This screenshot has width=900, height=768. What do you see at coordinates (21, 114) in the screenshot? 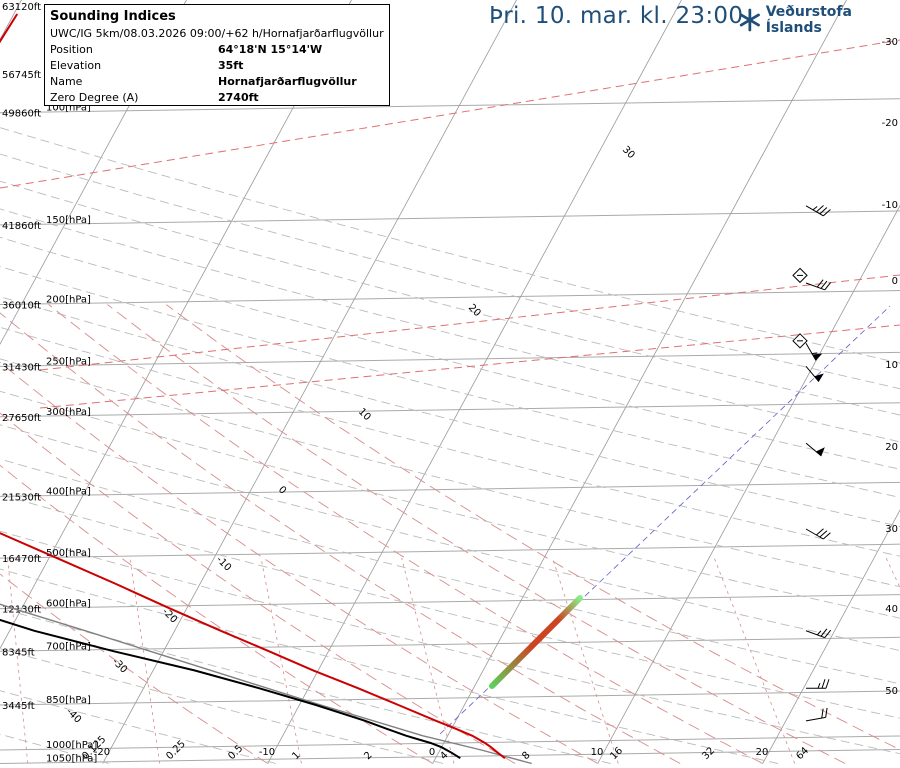
I see `height-tick-label: 49860ft` at bounding box center [21, 114].